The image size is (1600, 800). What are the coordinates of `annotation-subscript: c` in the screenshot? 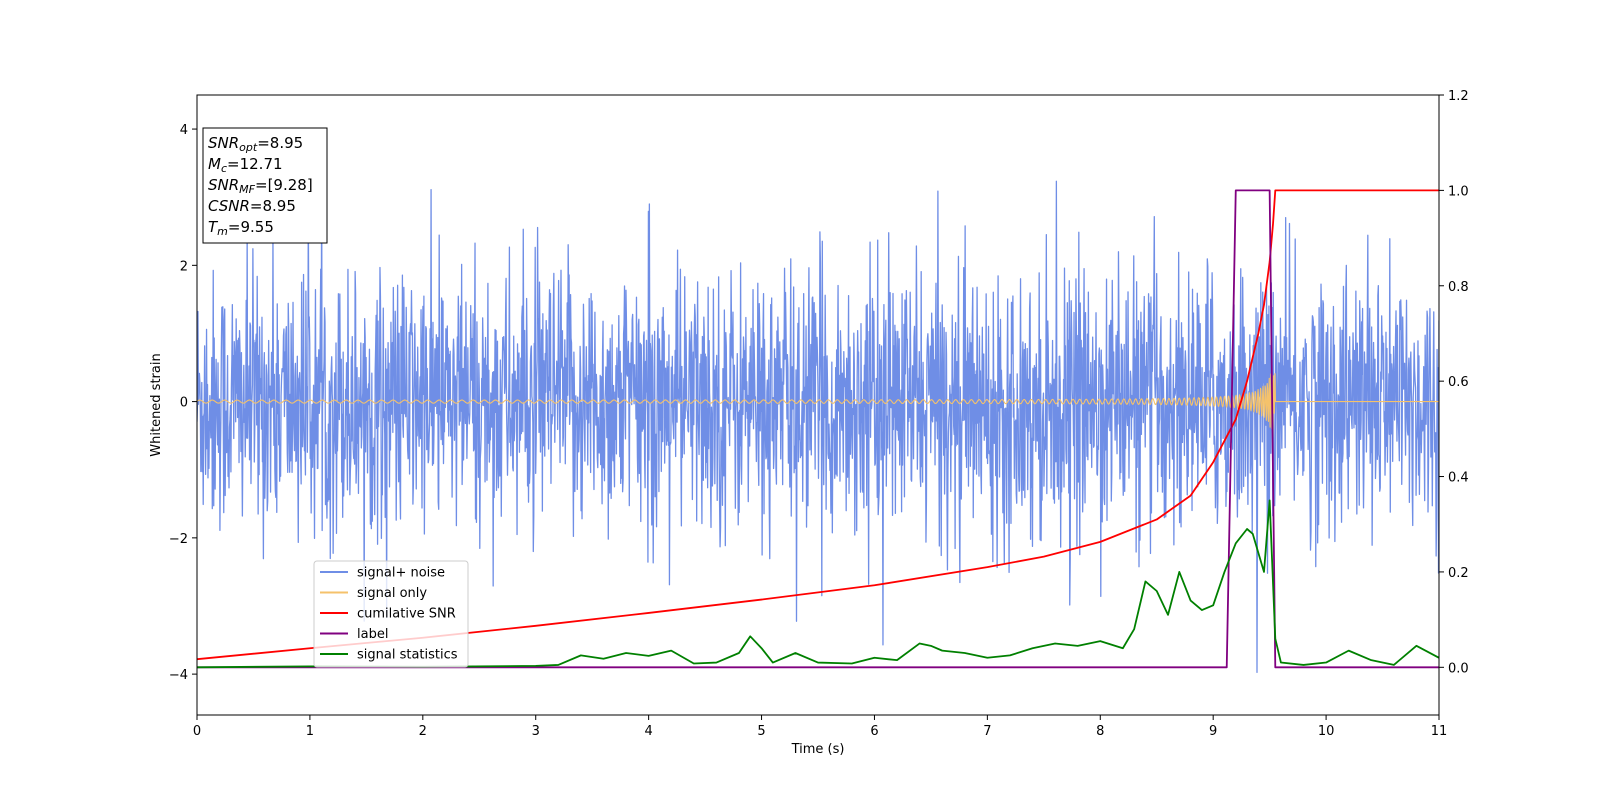 It's located at (224, 168).